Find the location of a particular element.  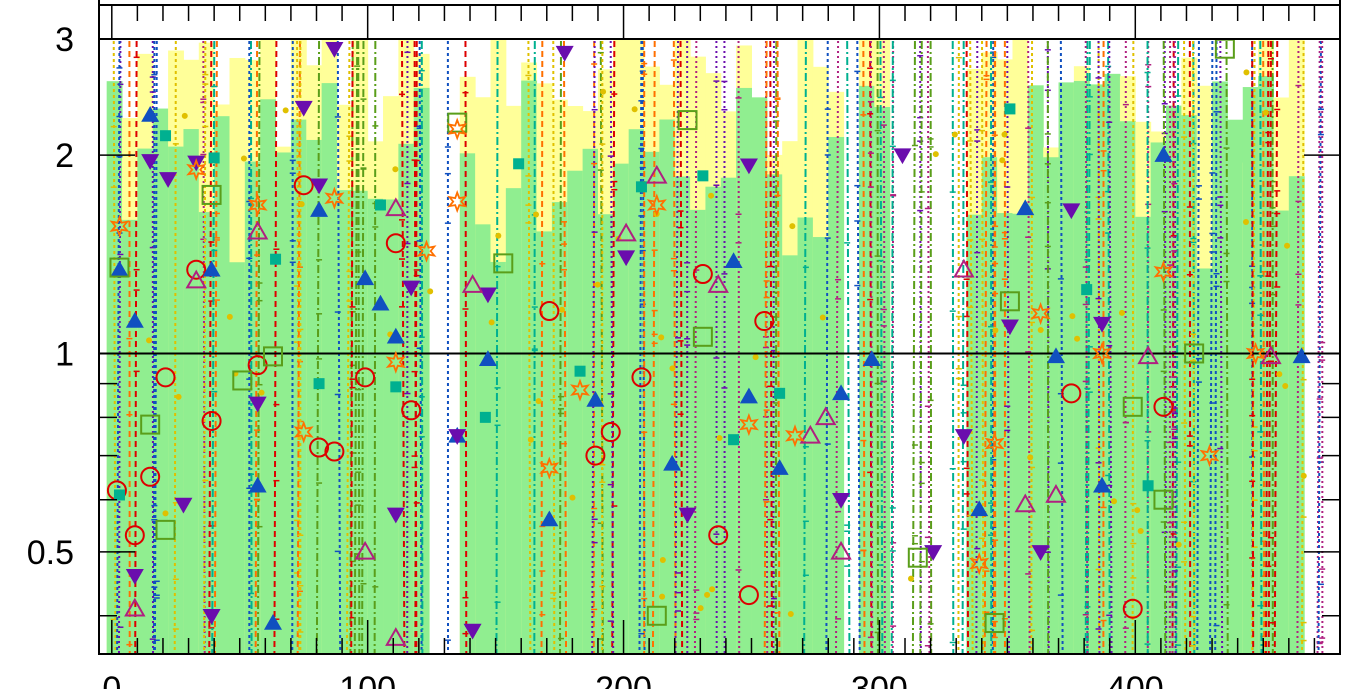

x-tick-label: 300 is located at coordinates (879, 679).